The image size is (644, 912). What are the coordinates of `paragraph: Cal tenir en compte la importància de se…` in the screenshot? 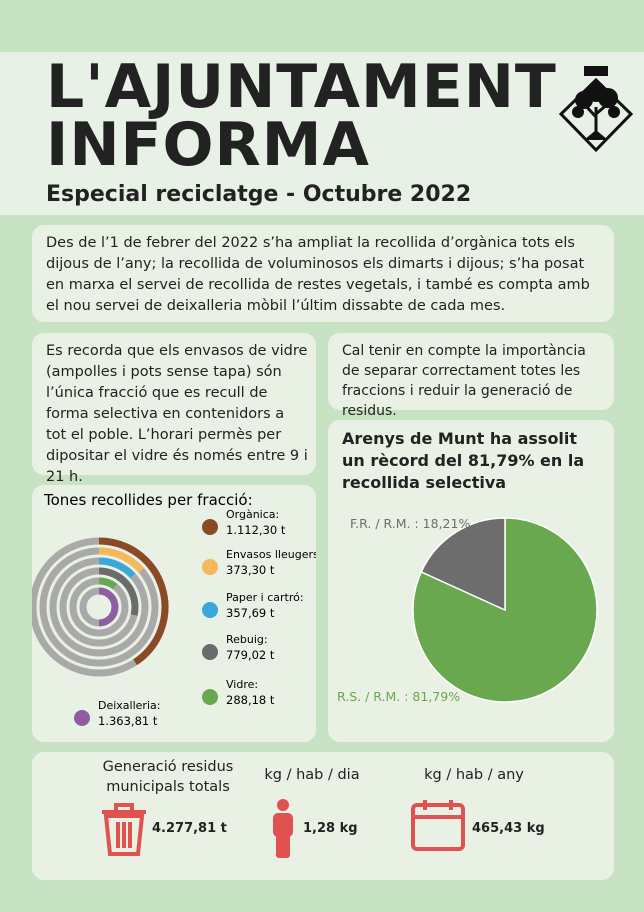 It's located at (464, 381).